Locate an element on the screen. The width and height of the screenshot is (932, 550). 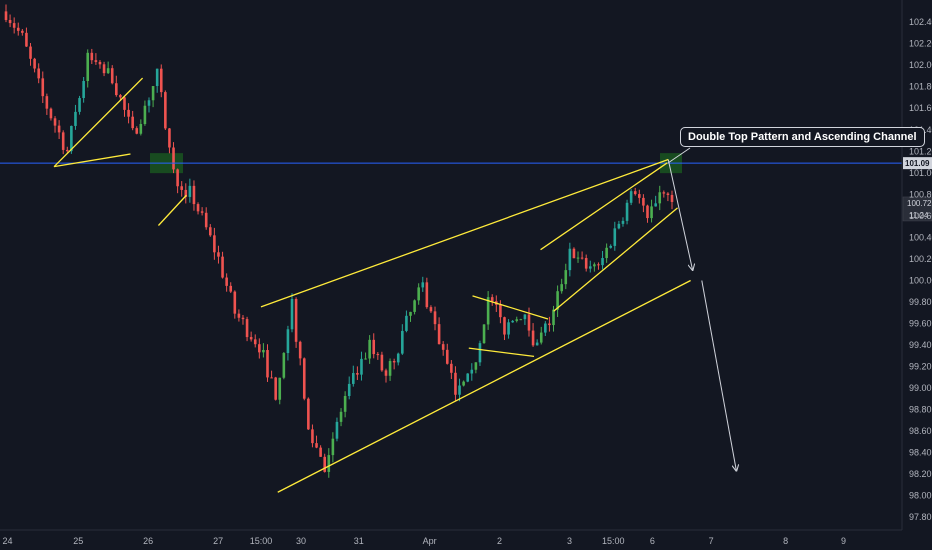
y-tick-label: 99.60 is located at coordinates (920, 324).